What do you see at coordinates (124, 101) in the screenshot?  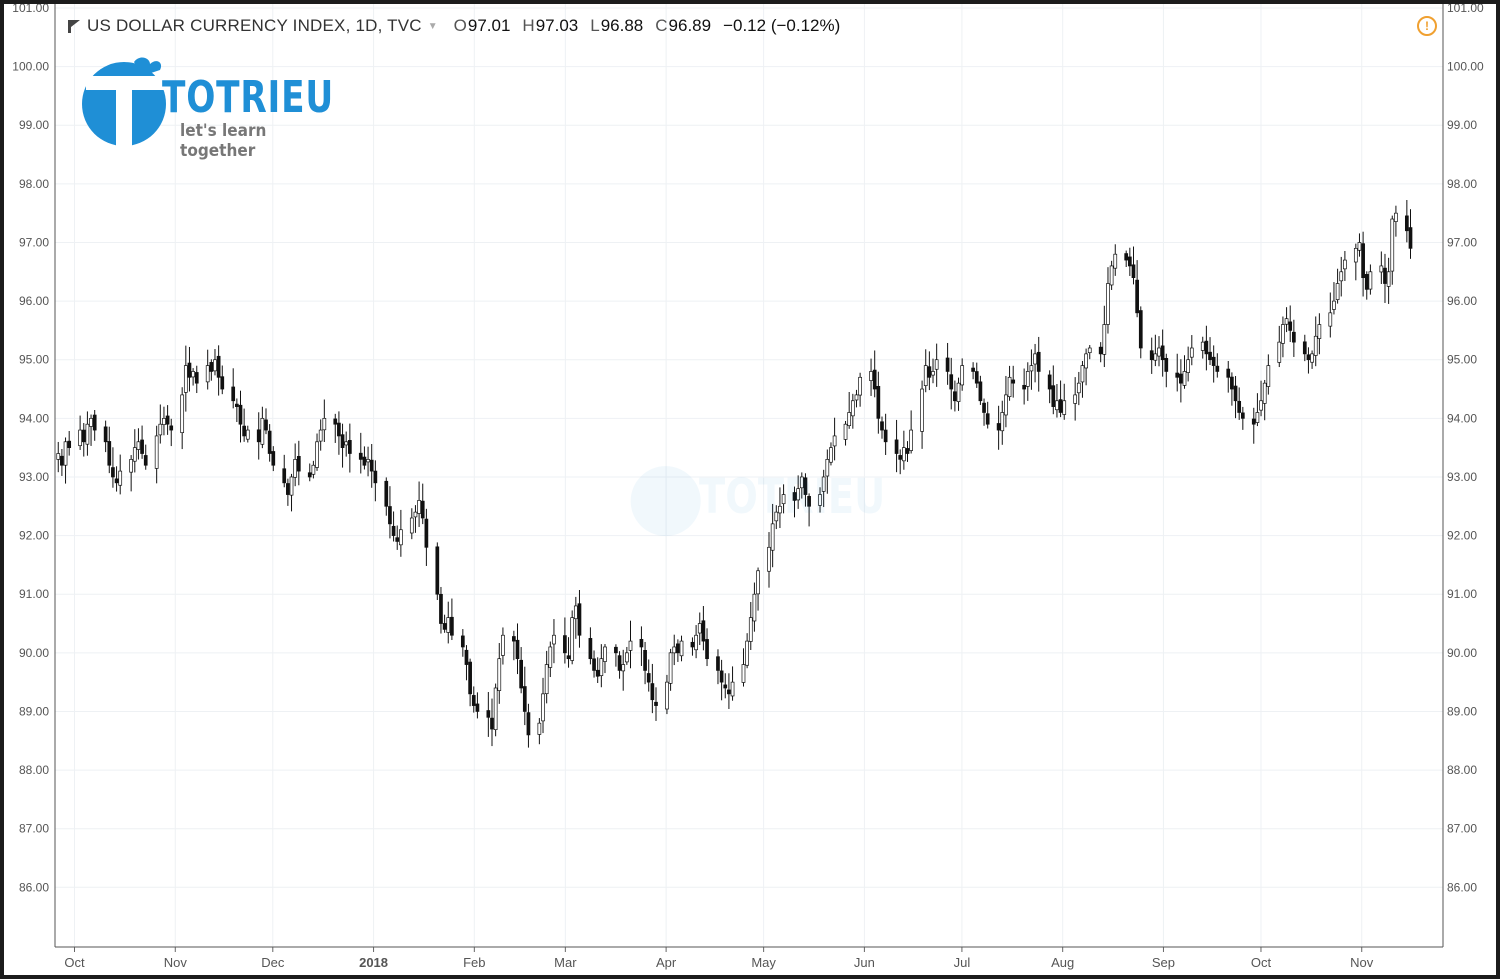 I see `logo-mark-icon` at bounding box center [124, 101].